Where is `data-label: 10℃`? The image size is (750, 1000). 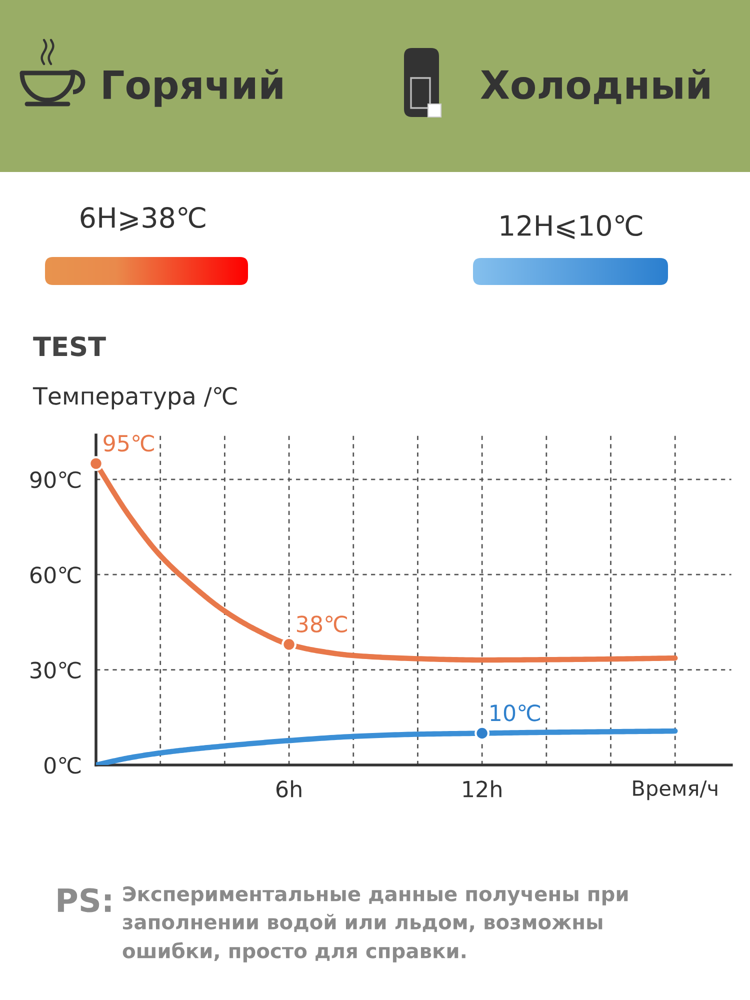
data-label: 10℃ is located at coordinates (515, 713).